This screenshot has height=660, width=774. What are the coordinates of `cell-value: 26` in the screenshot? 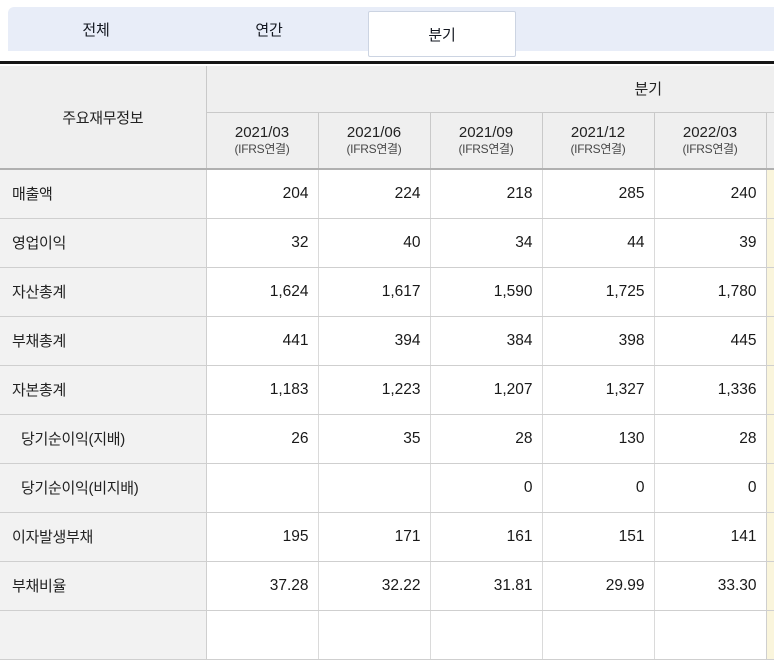 It's located at (261, 439).